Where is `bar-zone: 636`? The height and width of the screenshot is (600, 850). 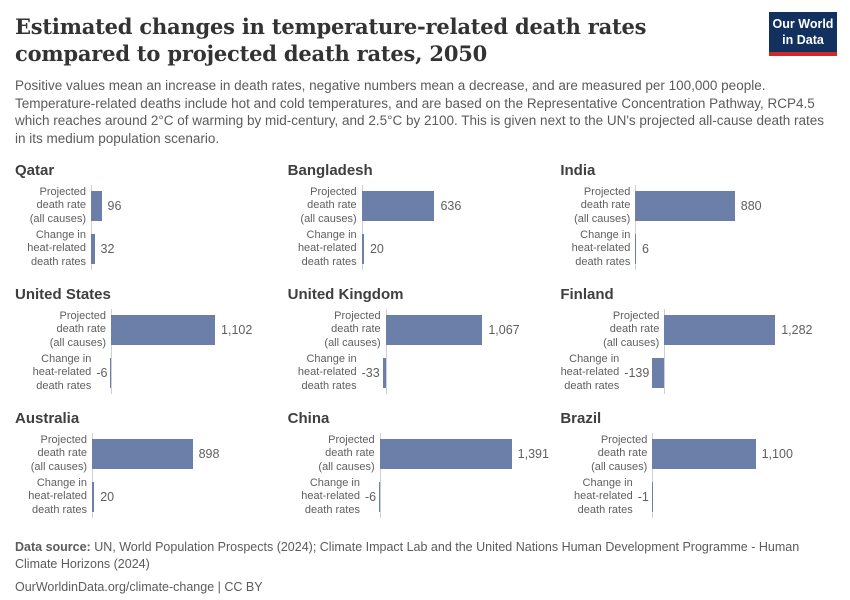 bar-zone: 636 is located at coordinates (411, 206).